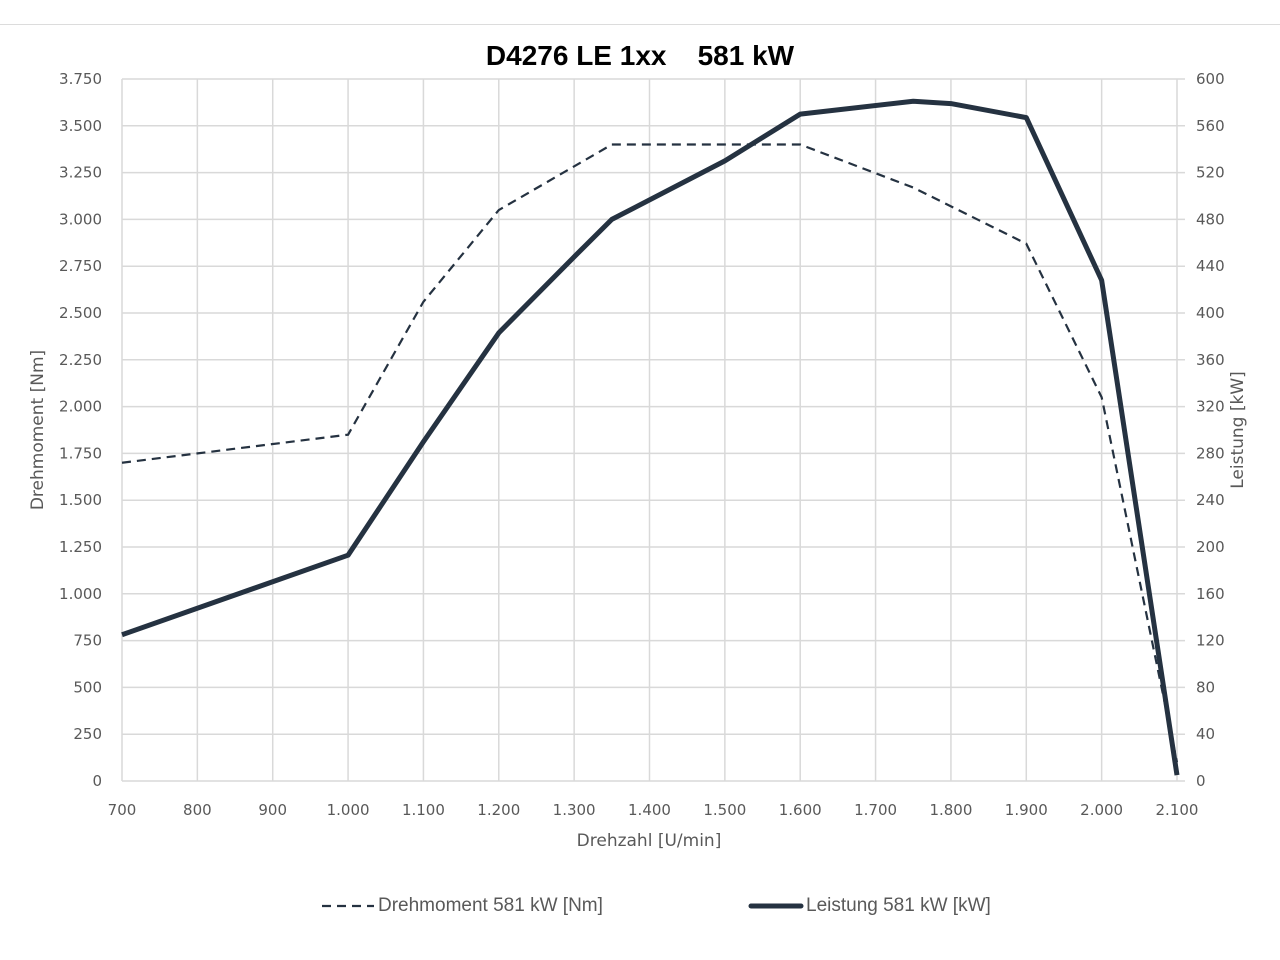  What do you see at coordinates (898, 905) in the screenshot?
I see `legend-label-power: Leistung 581 kW [kW]` at bounding box center [898, 905].